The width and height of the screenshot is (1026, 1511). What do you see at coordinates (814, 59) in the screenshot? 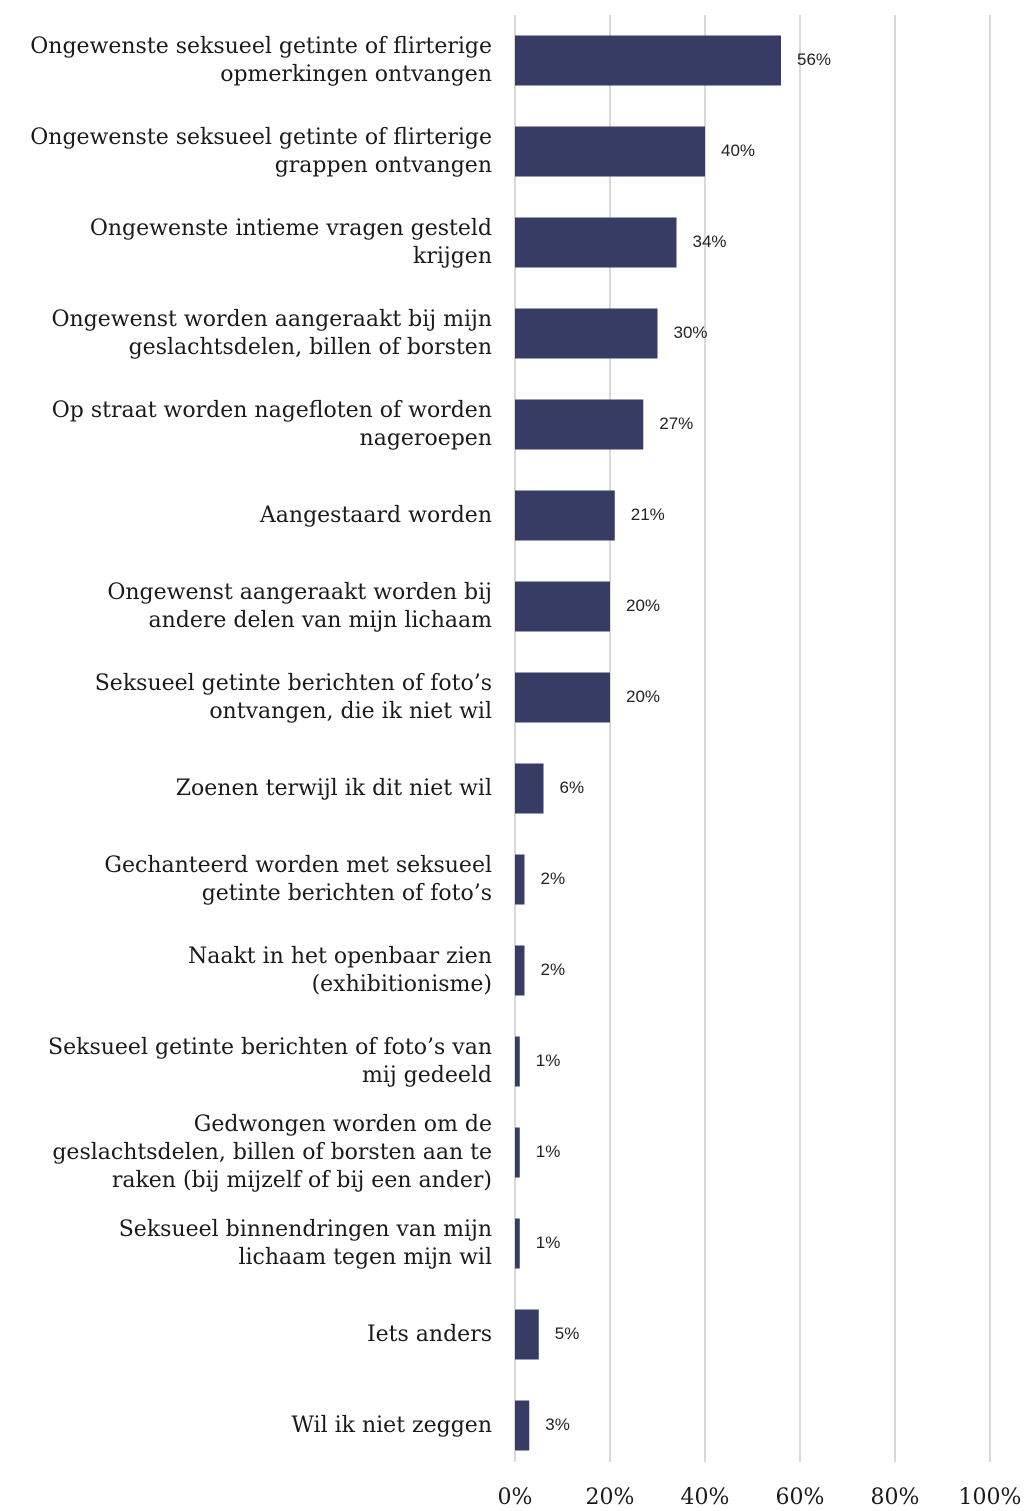
I see `value-label: 56%` at bounding box center [814, 59].